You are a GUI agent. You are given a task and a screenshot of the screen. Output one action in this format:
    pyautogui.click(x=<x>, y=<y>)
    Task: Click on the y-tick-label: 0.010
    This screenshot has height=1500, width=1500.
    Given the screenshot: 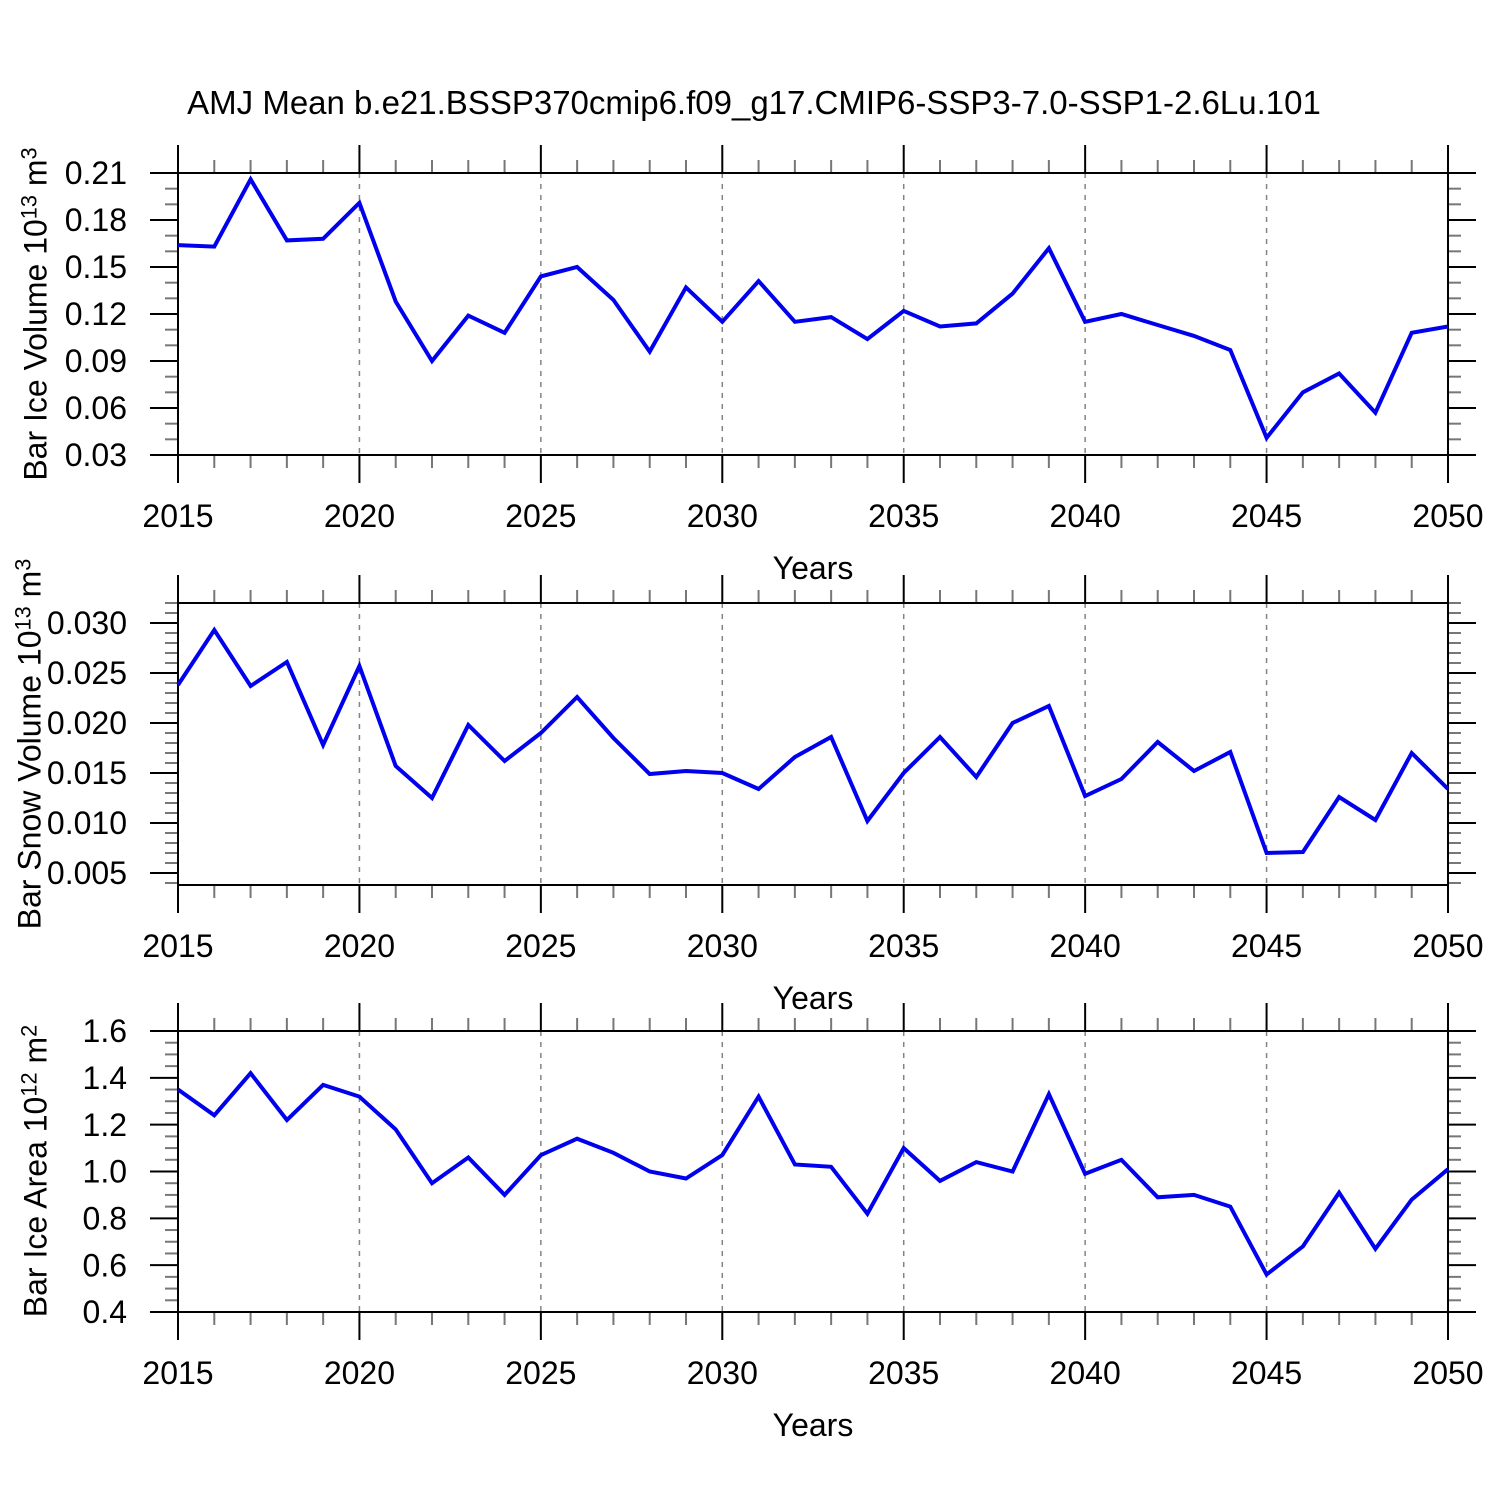 What is the action you would take?
    pyautogui.click(x=87, y=823)
    